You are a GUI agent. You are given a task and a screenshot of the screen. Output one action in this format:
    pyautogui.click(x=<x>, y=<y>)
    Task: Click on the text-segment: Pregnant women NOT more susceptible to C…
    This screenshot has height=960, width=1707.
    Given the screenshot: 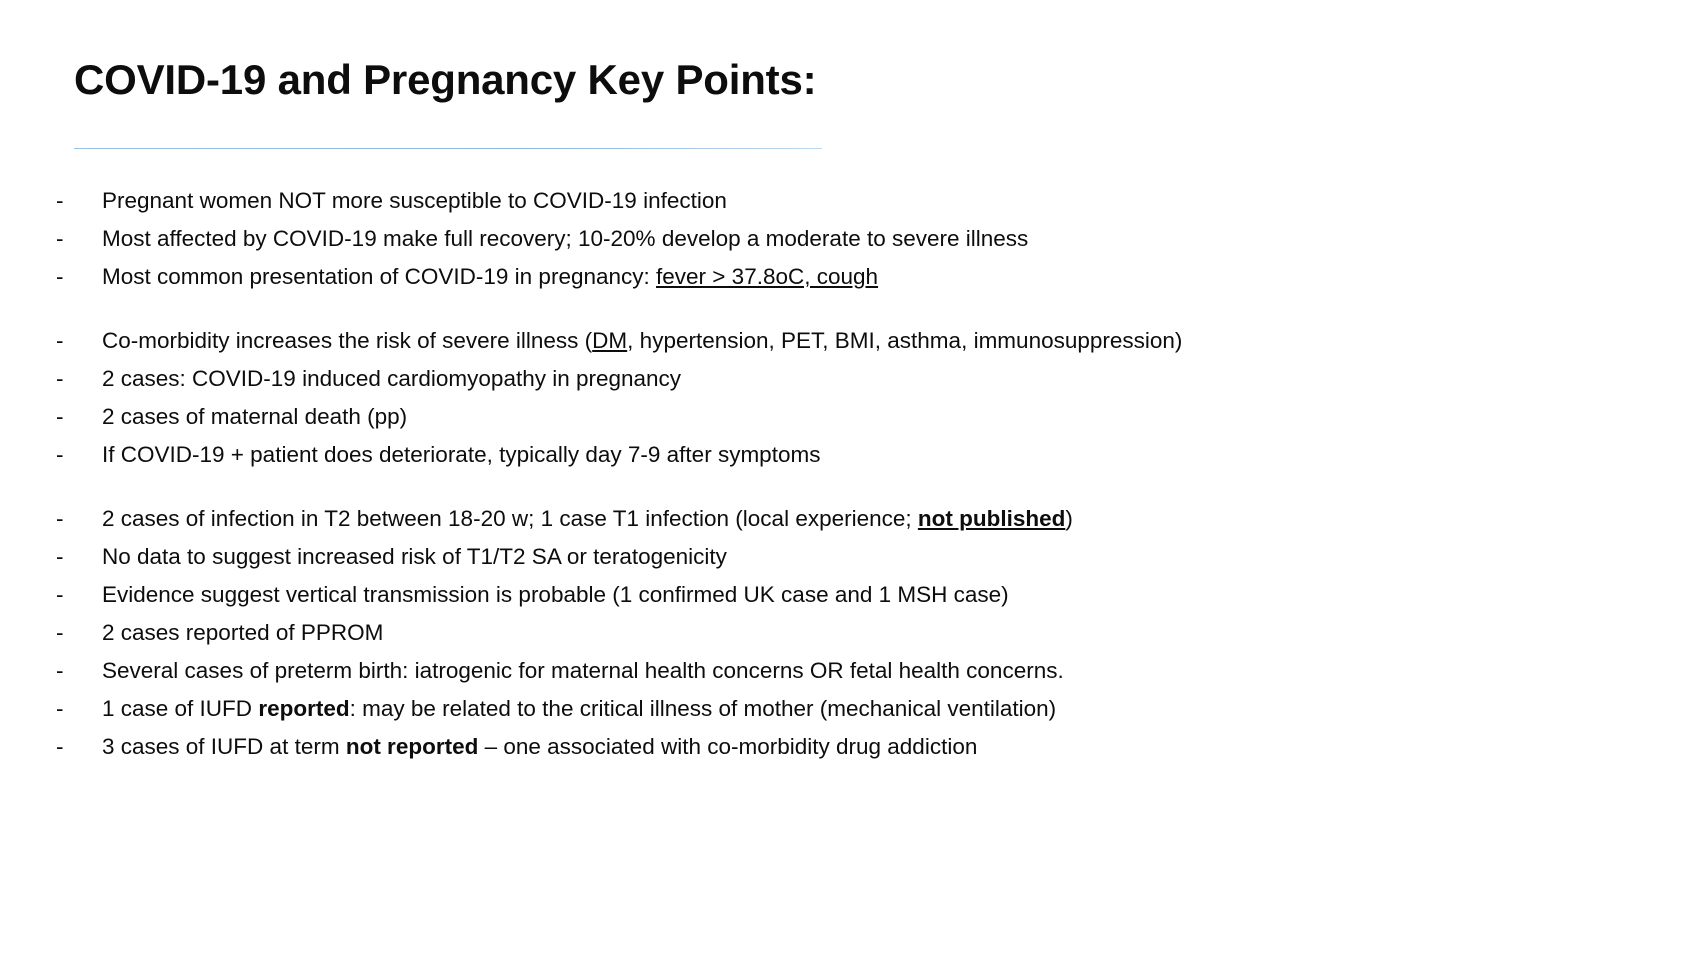 What is the action you would take?
    pyautogui.click(x=414, y=200)
    